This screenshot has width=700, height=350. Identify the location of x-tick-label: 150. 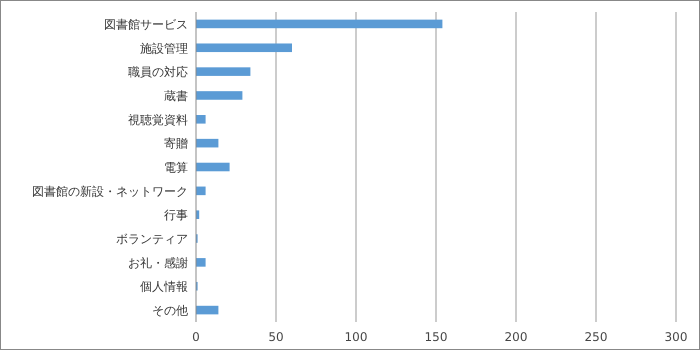
(436, 337).